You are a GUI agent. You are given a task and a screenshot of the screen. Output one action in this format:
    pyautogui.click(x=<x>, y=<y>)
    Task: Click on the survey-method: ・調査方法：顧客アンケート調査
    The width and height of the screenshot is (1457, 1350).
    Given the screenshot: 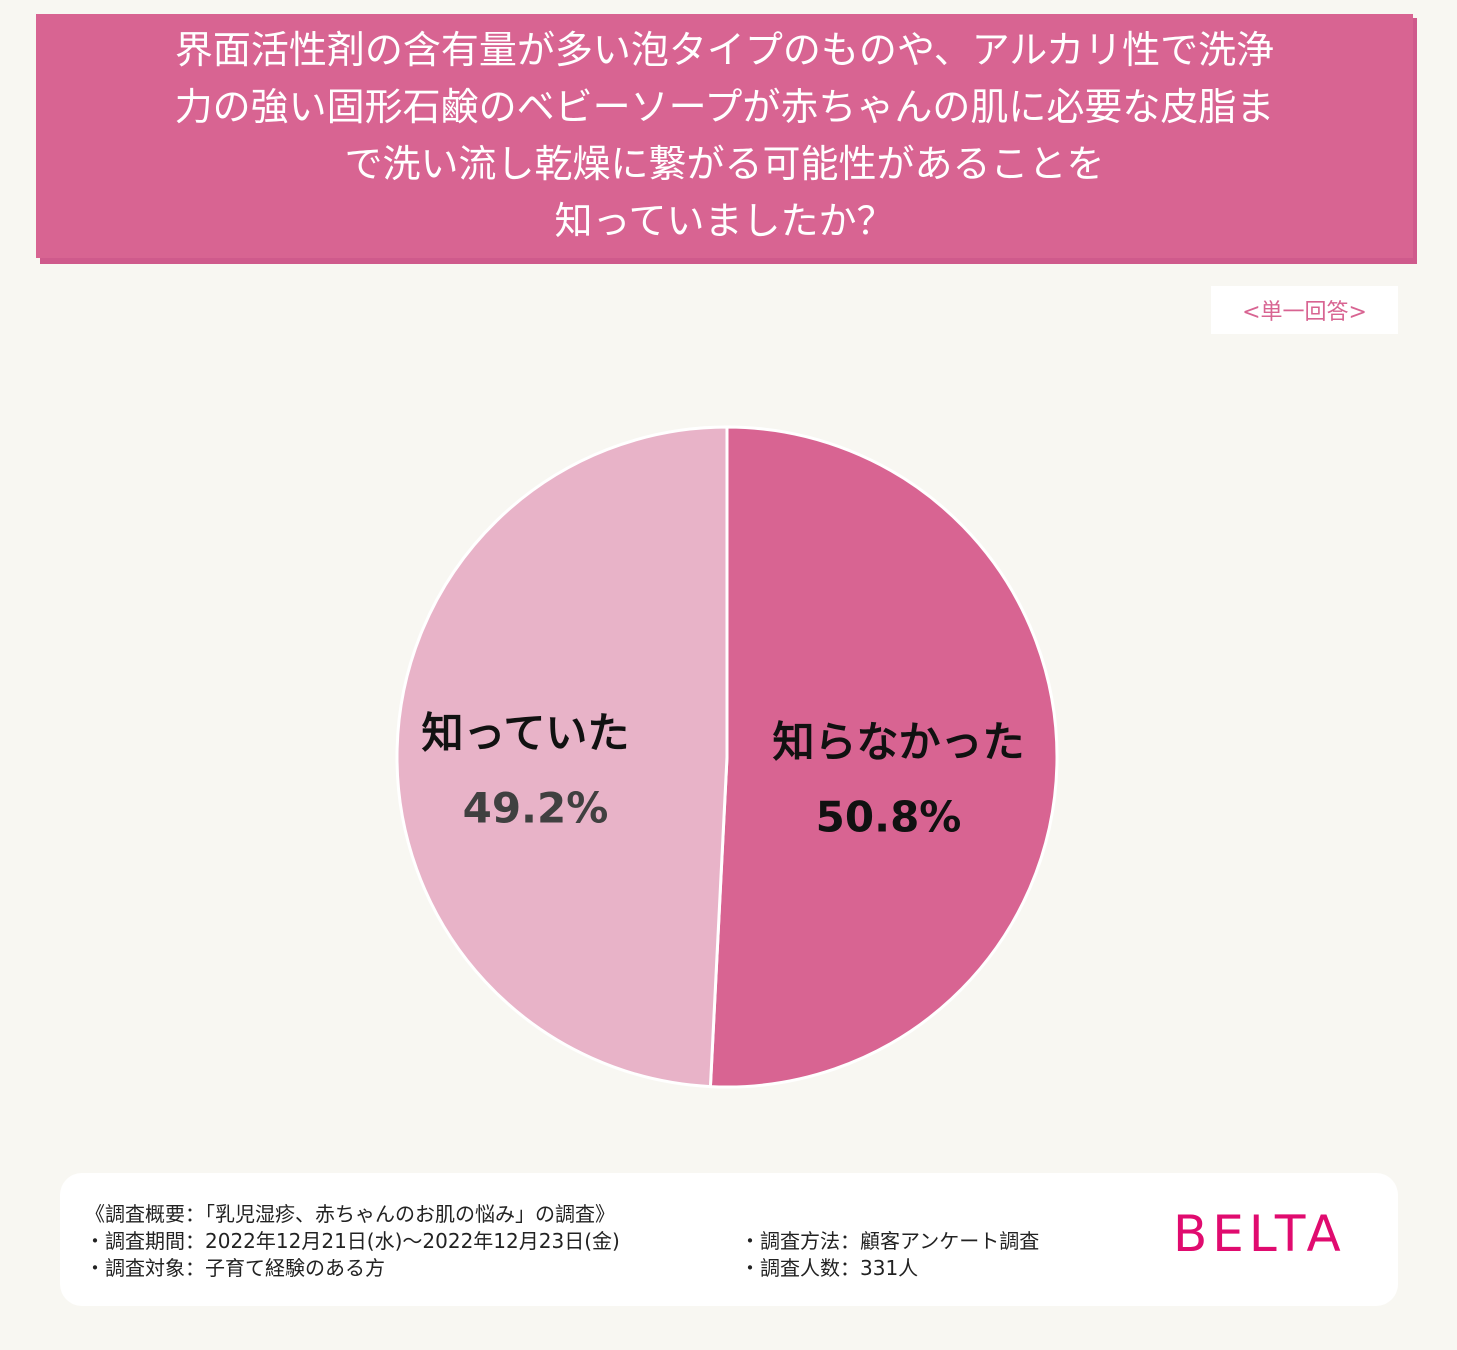 What is the action you would take?
    pyautogui.click(x=890, y=1241)
    